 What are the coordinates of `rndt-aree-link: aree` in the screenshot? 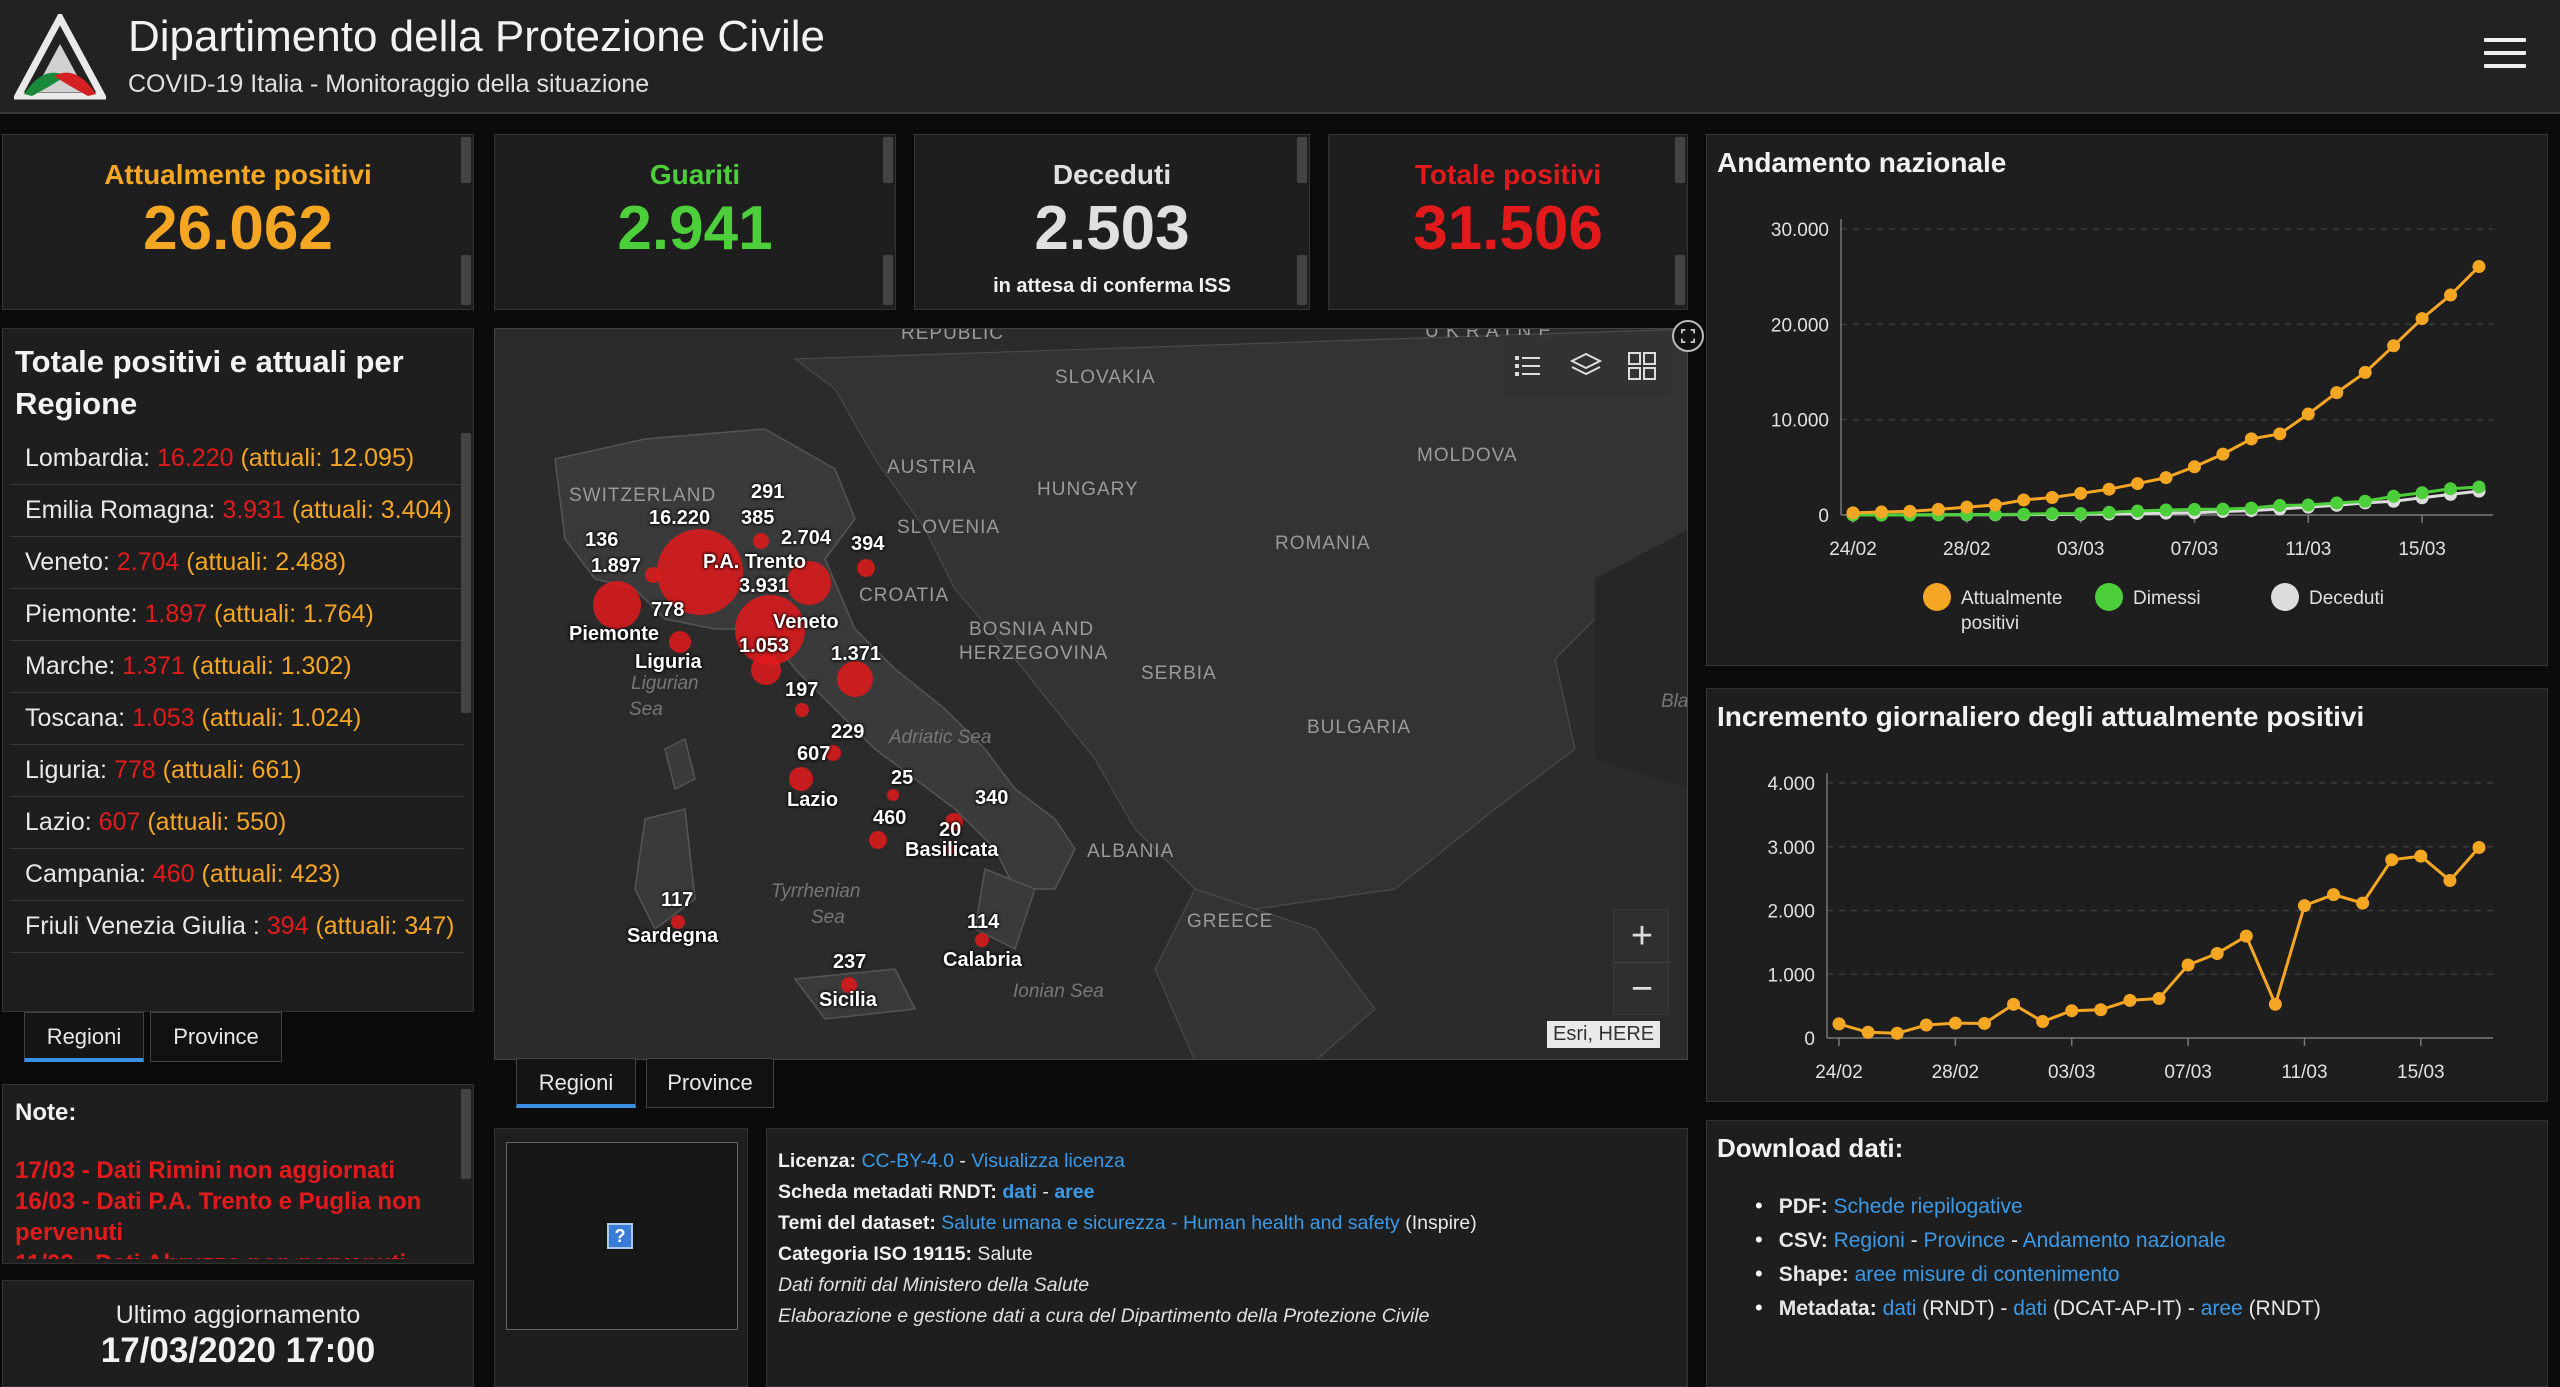 It's located at (1074, 1192).